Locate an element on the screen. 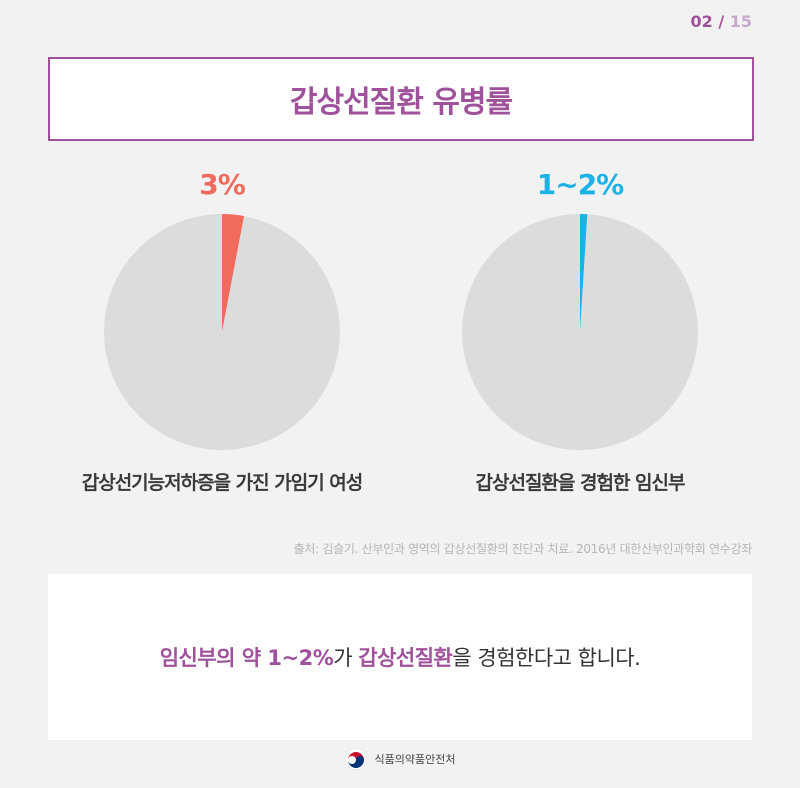 The image size is (800, 788). summary-message: 임신부의 약 1~2%가 갑상선질환을 경험한다고 합니다. is located at coordinates (400, 657).